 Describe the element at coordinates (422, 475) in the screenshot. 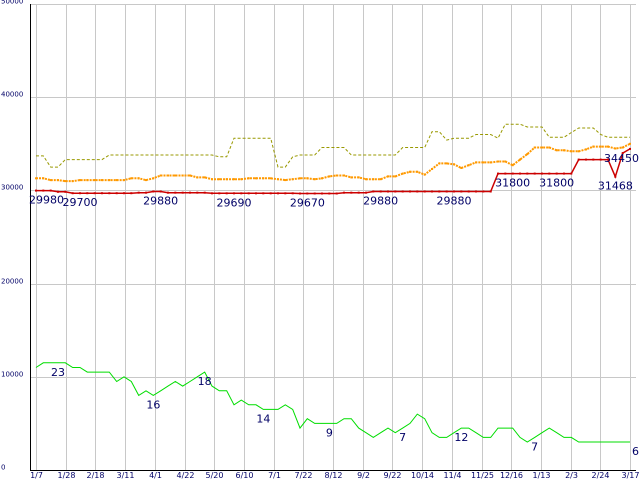

I see `x-tick-label: 10/14` at that location.